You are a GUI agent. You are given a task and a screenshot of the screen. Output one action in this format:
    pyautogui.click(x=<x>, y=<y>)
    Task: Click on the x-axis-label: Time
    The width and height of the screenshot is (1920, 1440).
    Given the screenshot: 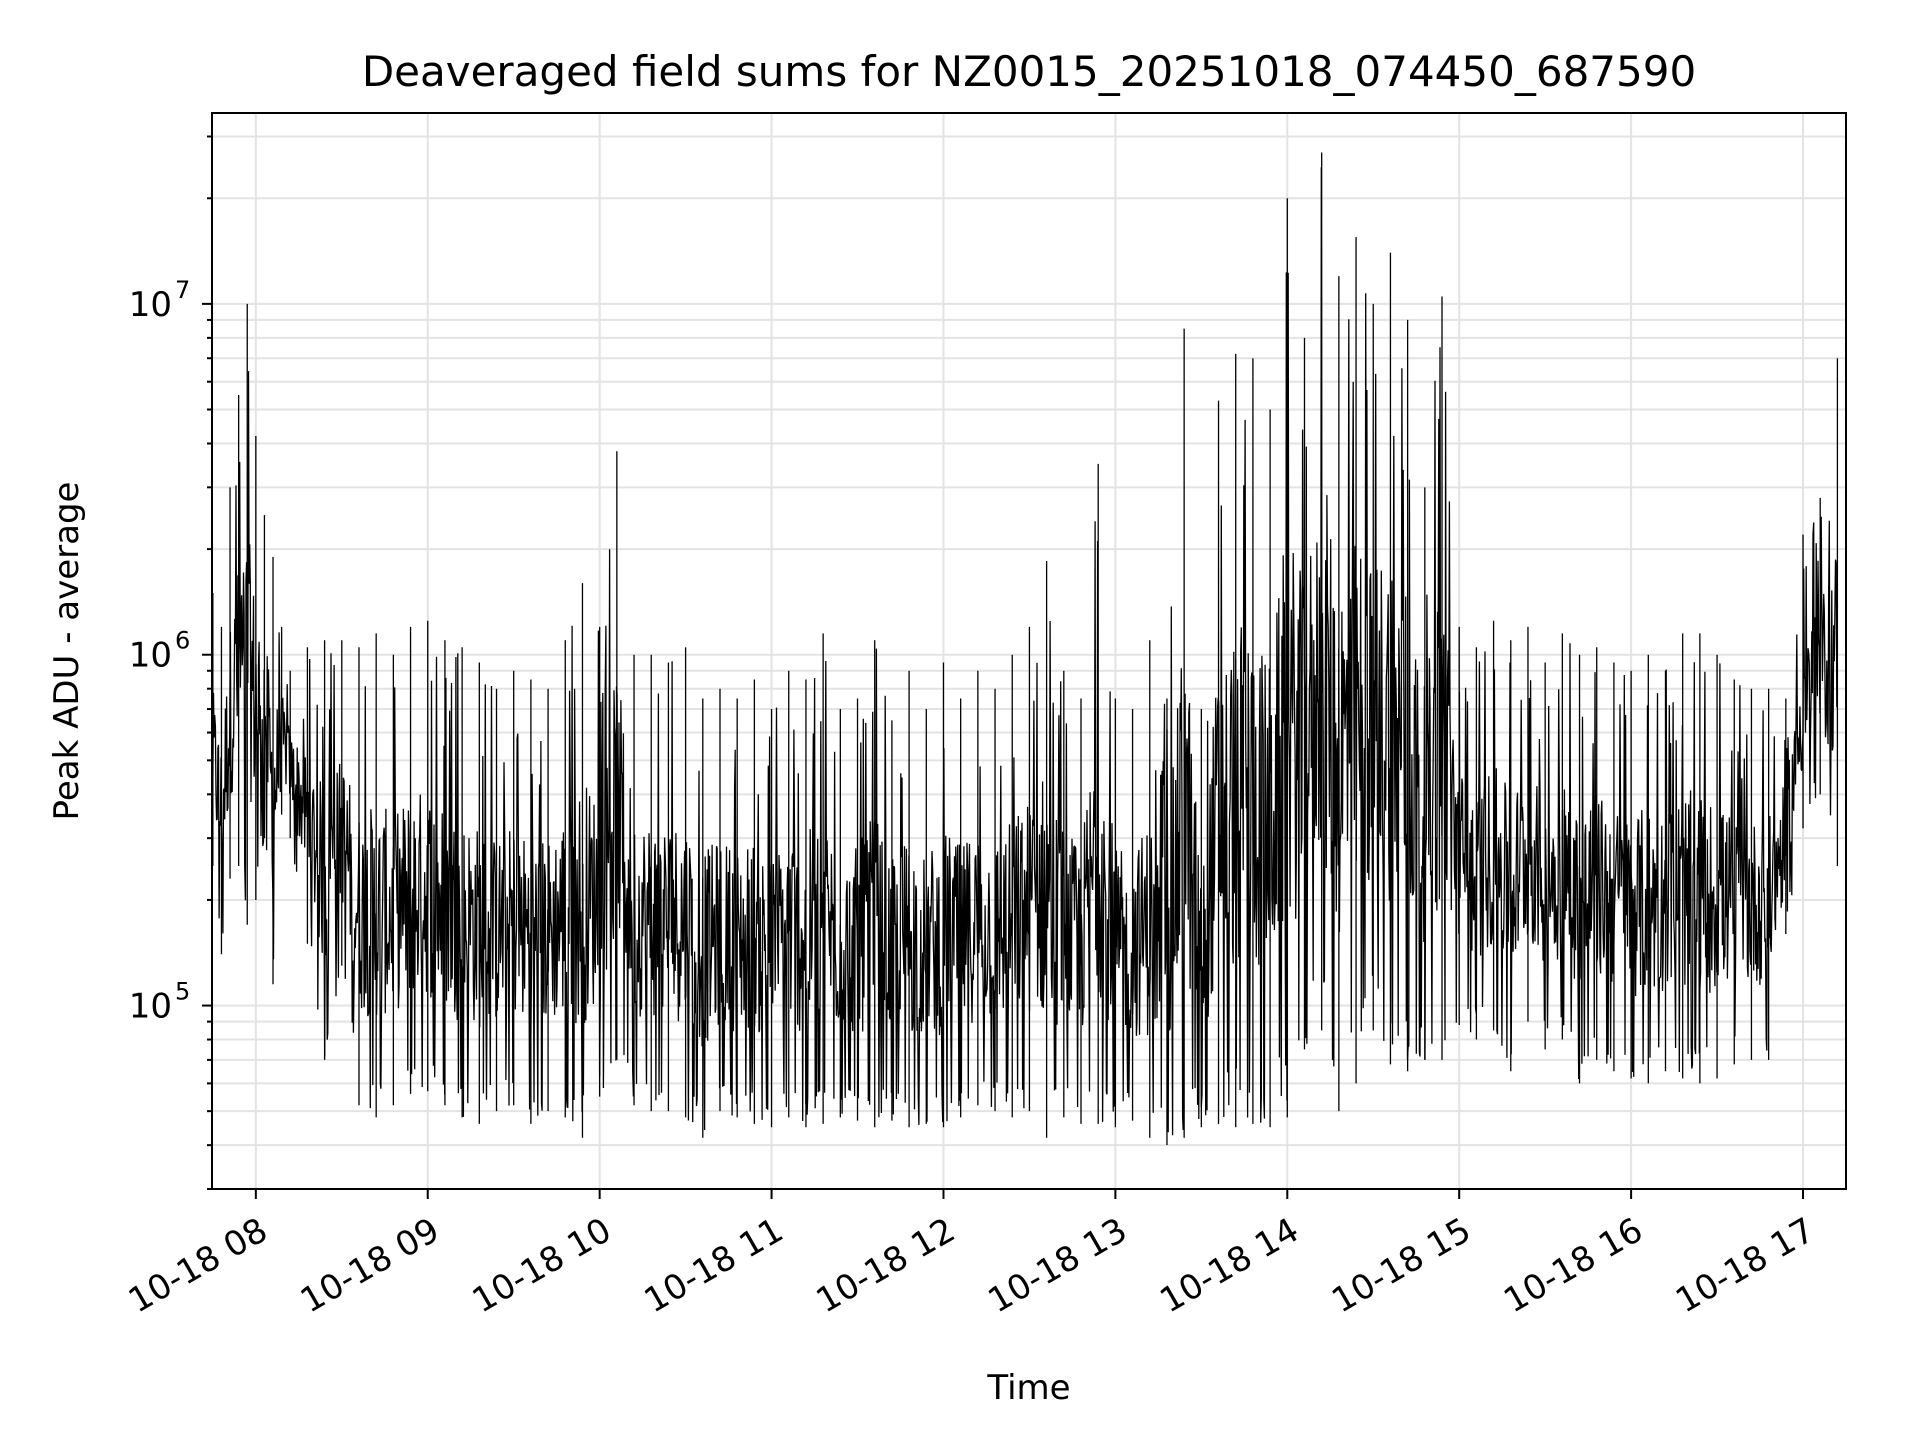 What is the action you would take?
    pyautogui.click(x=1028, y=1388)
    